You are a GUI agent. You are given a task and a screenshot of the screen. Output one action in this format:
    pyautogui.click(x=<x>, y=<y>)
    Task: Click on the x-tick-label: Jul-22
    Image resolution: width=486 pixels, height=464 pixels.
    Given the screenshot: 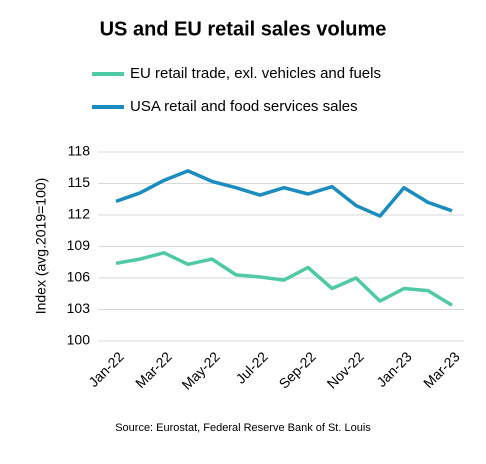 What is the action you would take?
    pyautogui.click(x=251, y=367)
    